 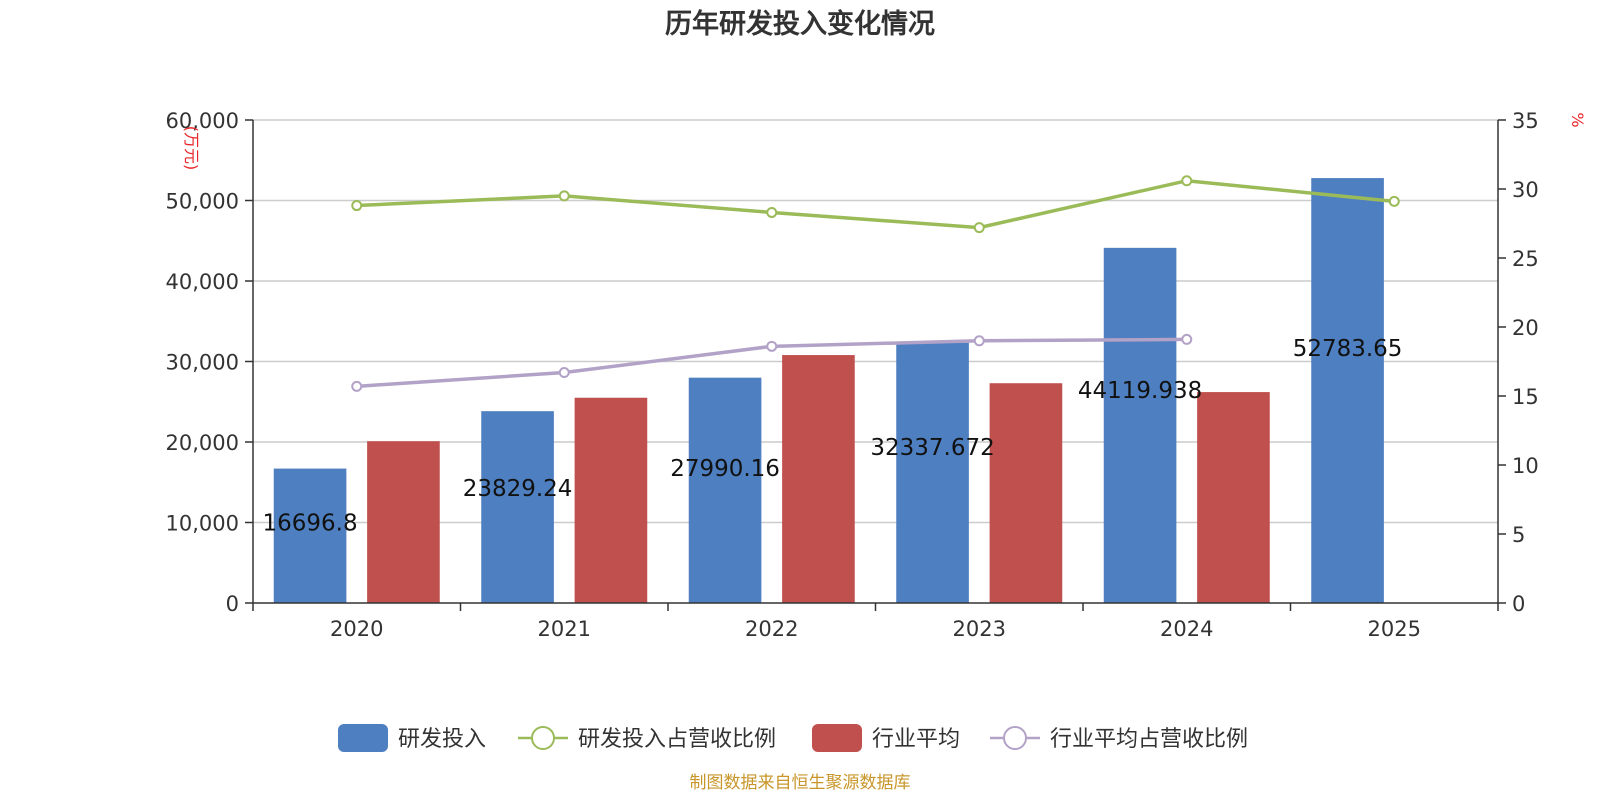 I want to click on right-tick-label: 20, so click(x=1525, y=328).